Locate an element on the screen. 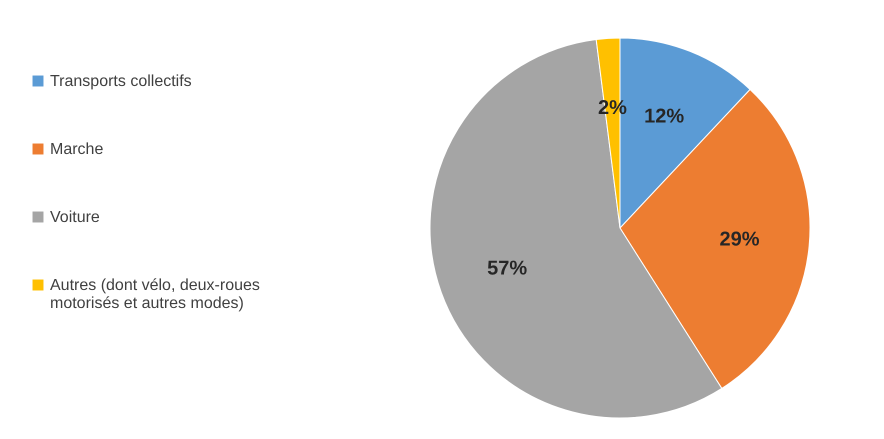 Image resolution: width=884 pixels, height=439 pixels. legend-label: Marche is located at coordinates (77, 149).